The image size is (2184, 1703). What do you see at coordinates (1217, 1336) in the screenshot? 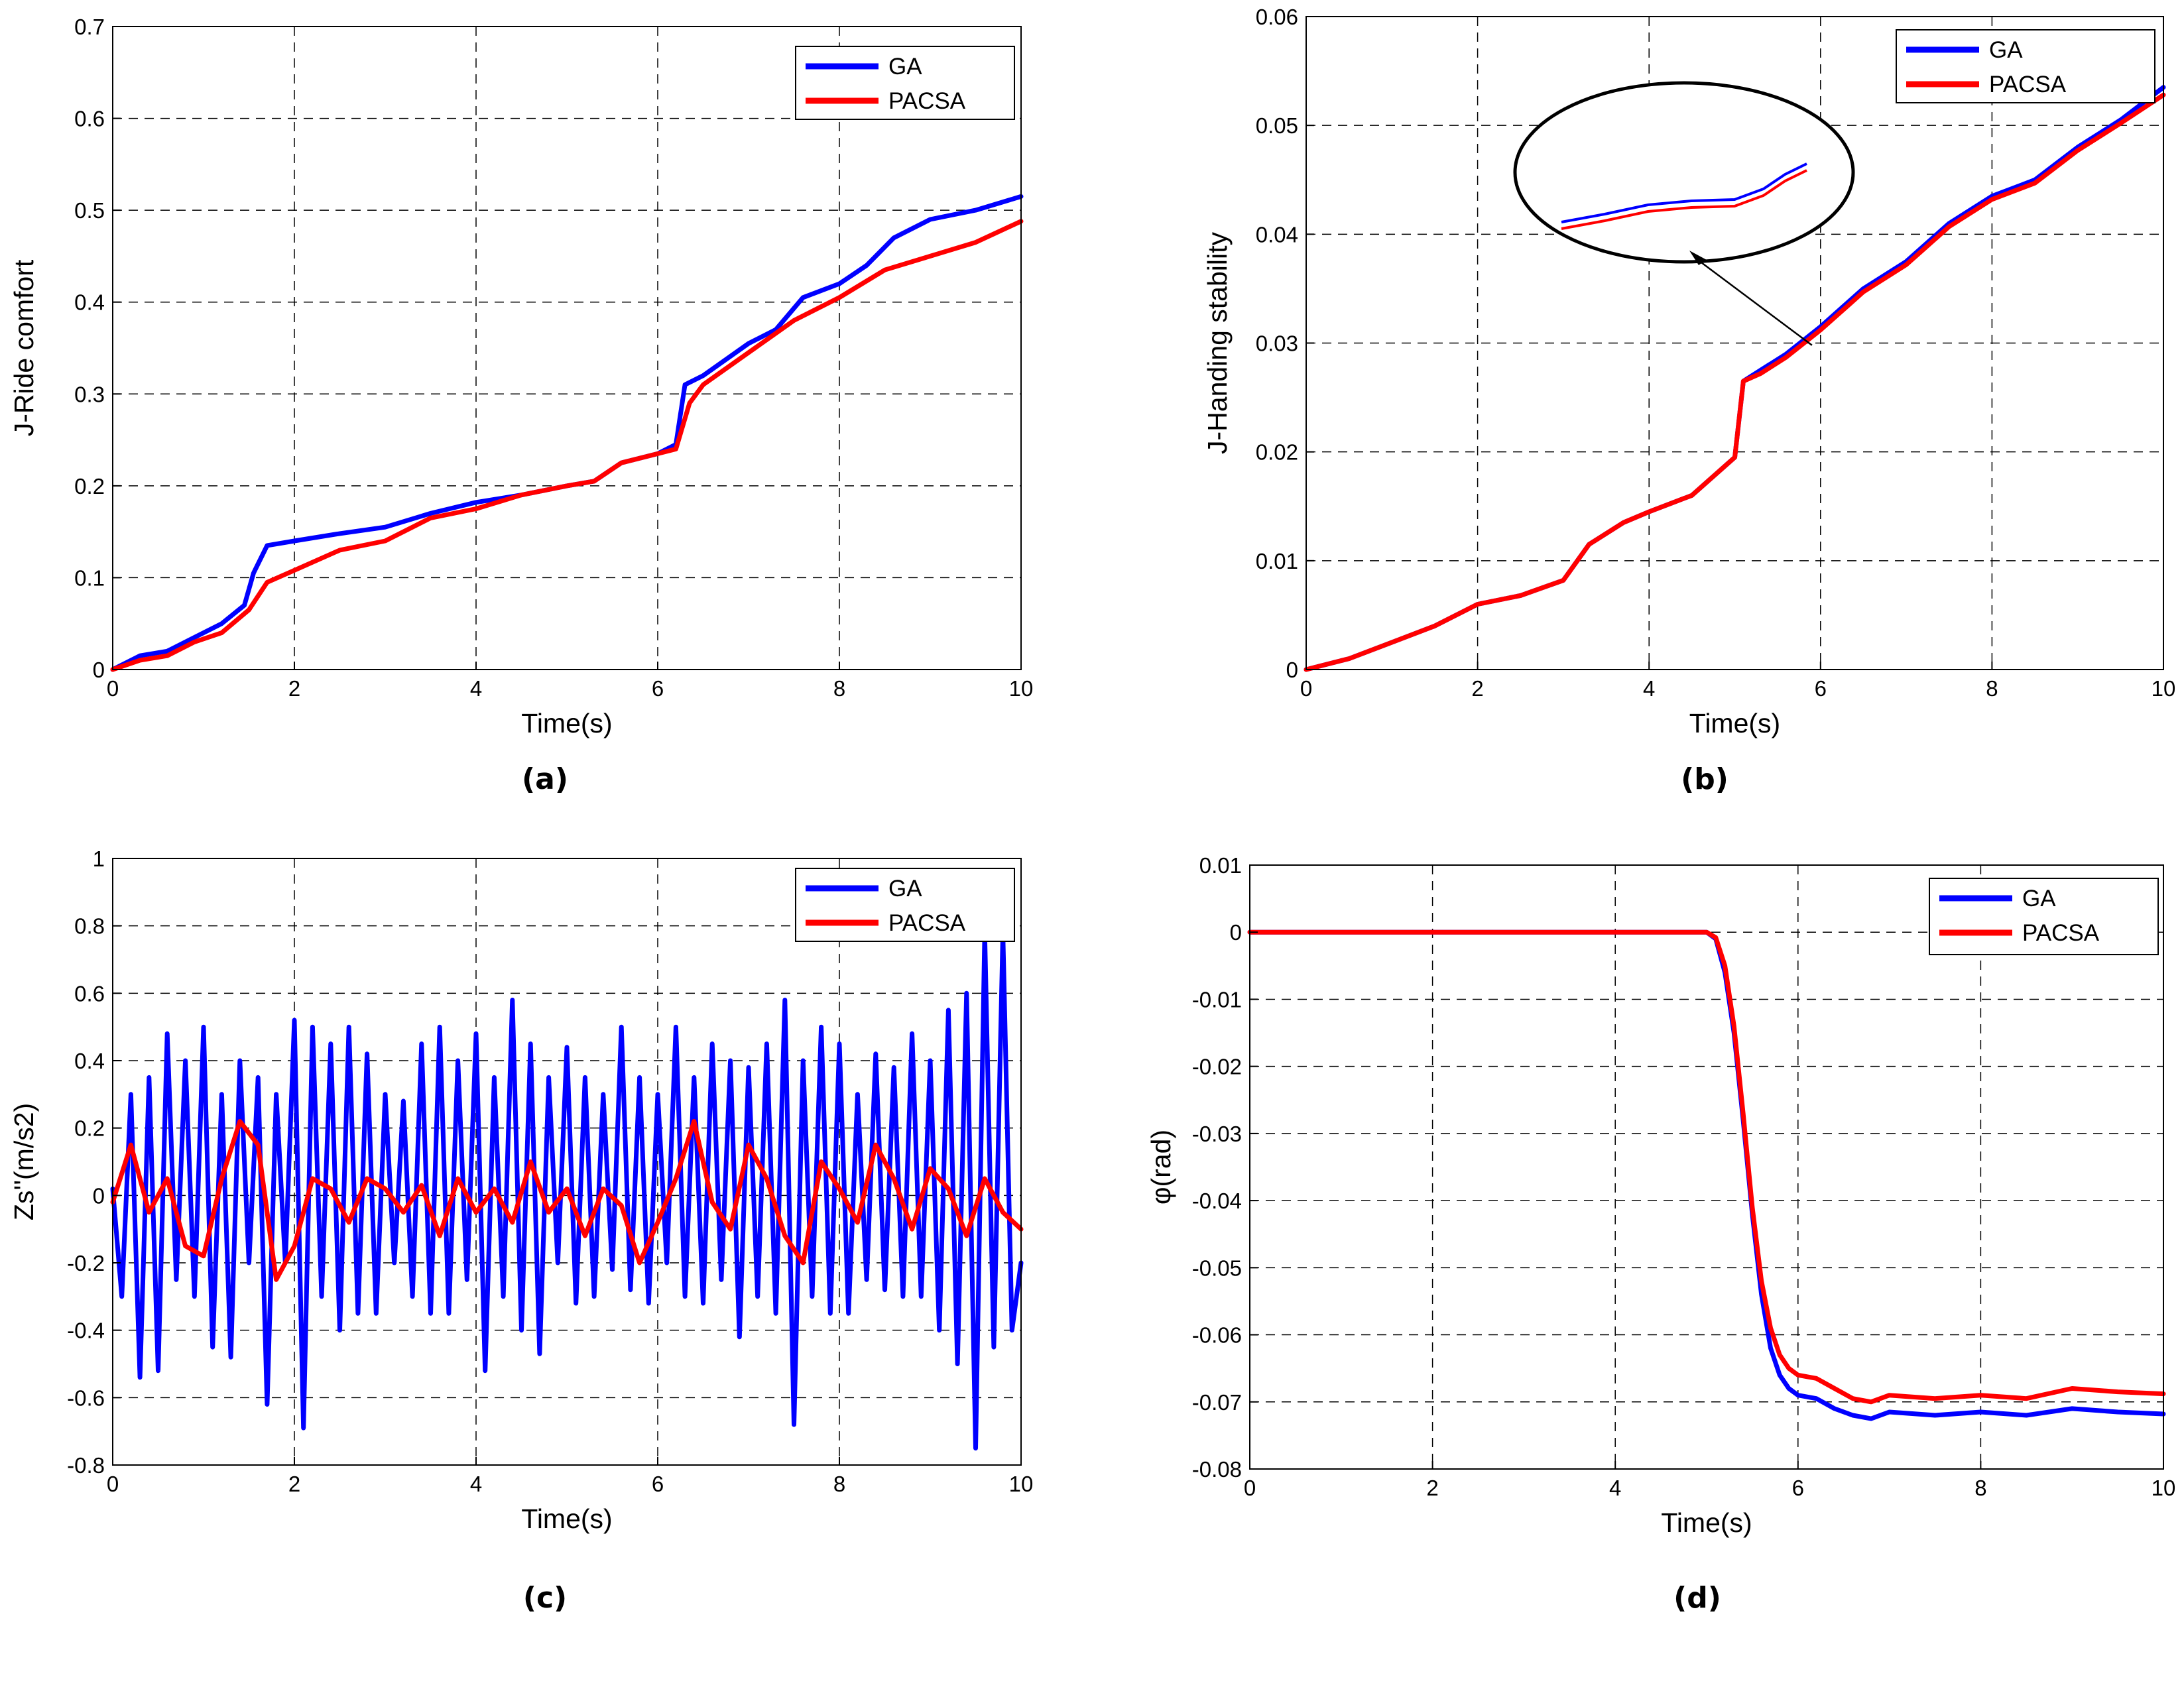
I see `y-tick-label: -0.06` at bounding box center [1217, 1336].